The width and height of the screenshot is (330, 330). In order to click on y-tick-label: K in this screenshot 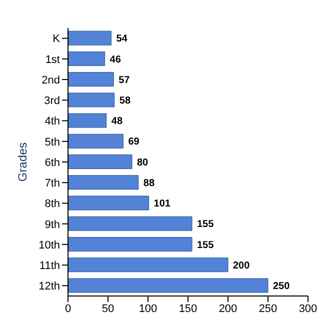, I will do `click(56, 39)`.